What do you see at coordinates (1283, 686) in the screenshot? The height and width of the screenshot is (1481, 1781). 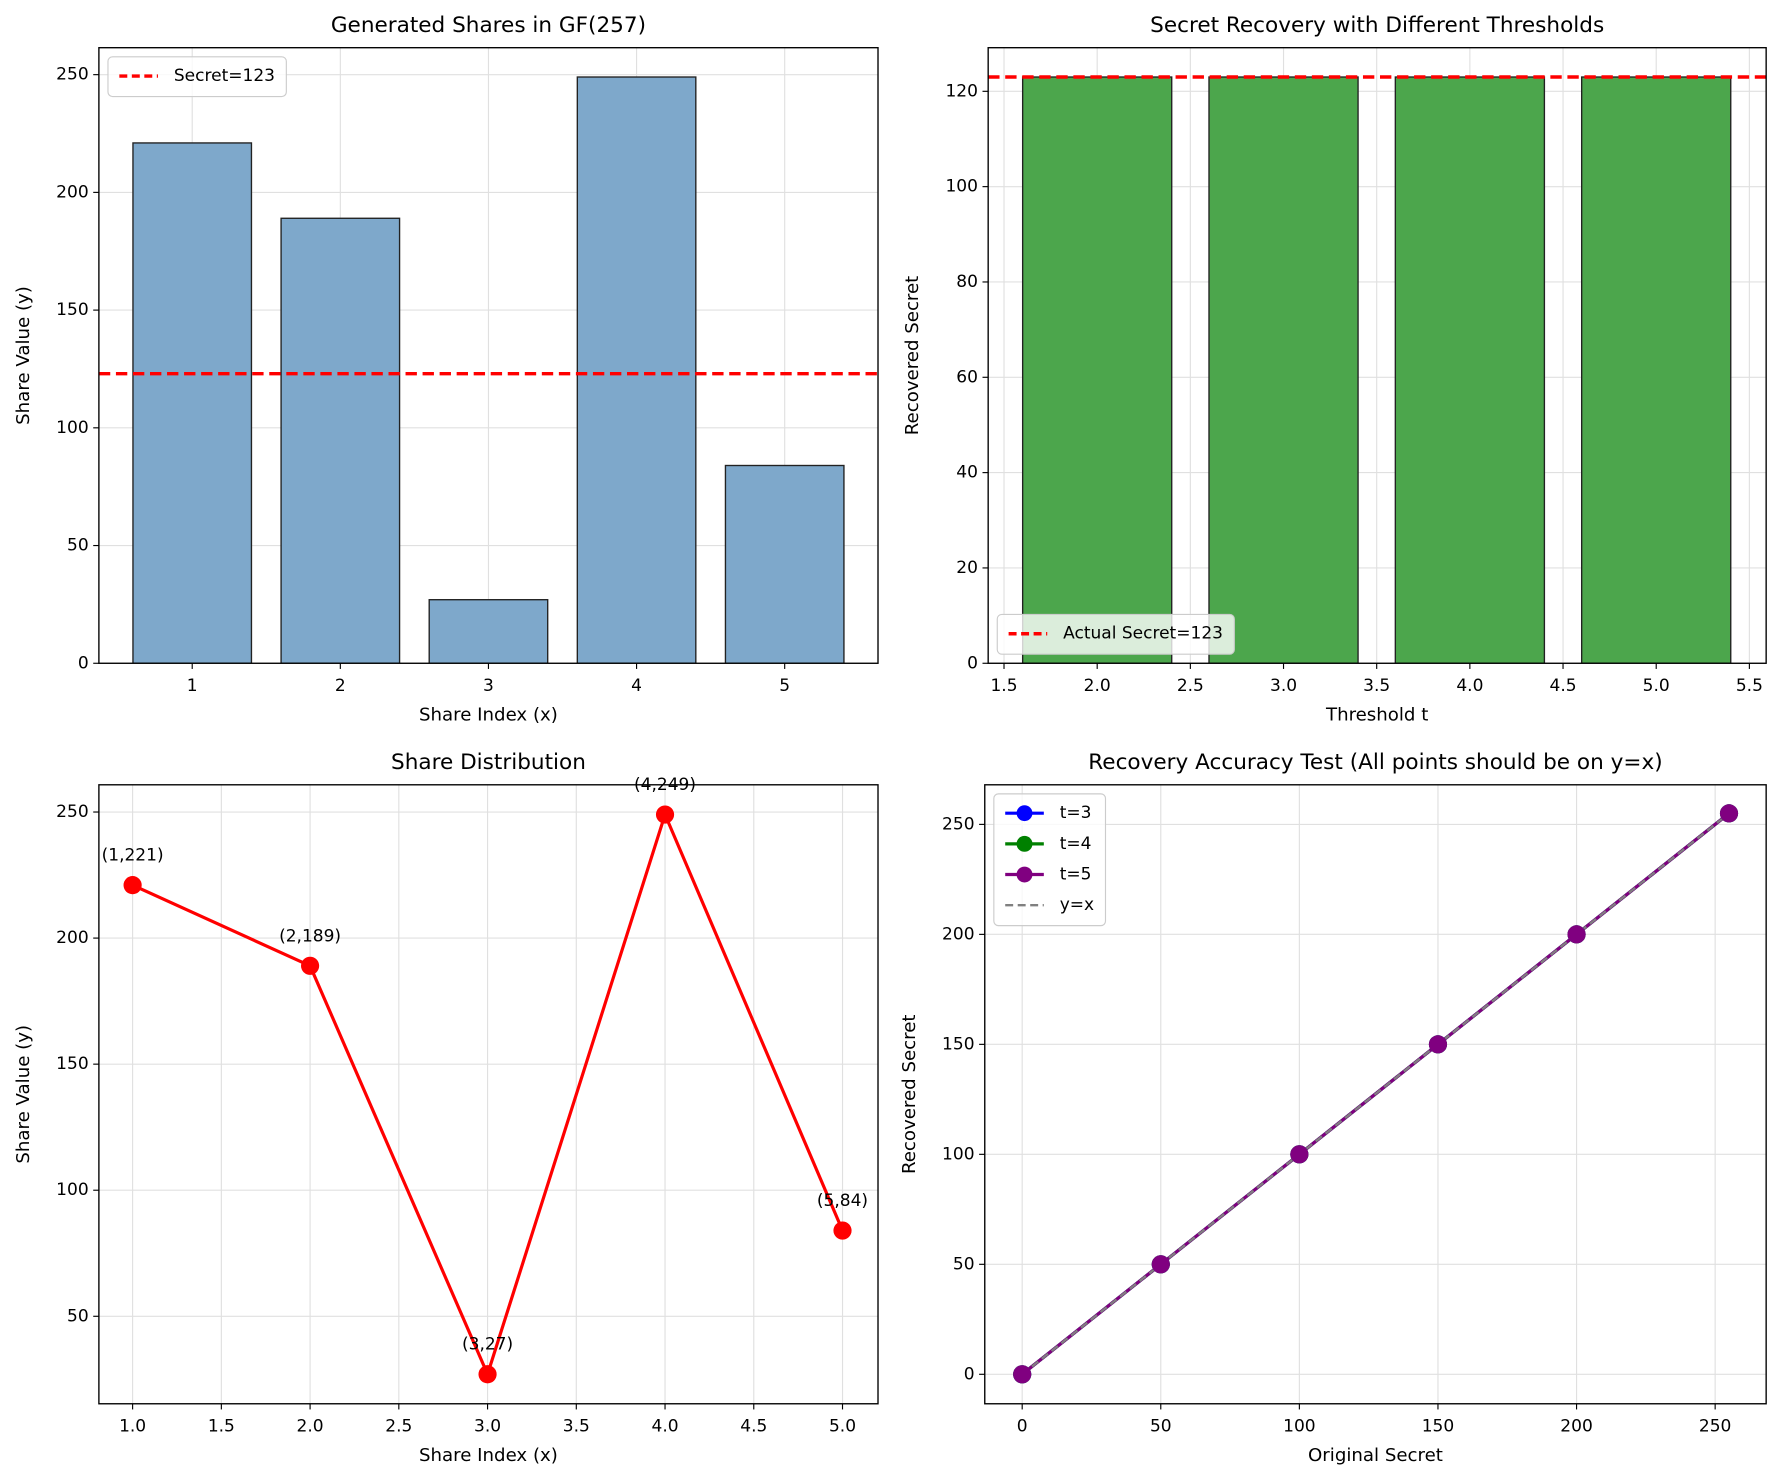 I see `x-tick-label: 3.0` at bounding box center [1283, 686].